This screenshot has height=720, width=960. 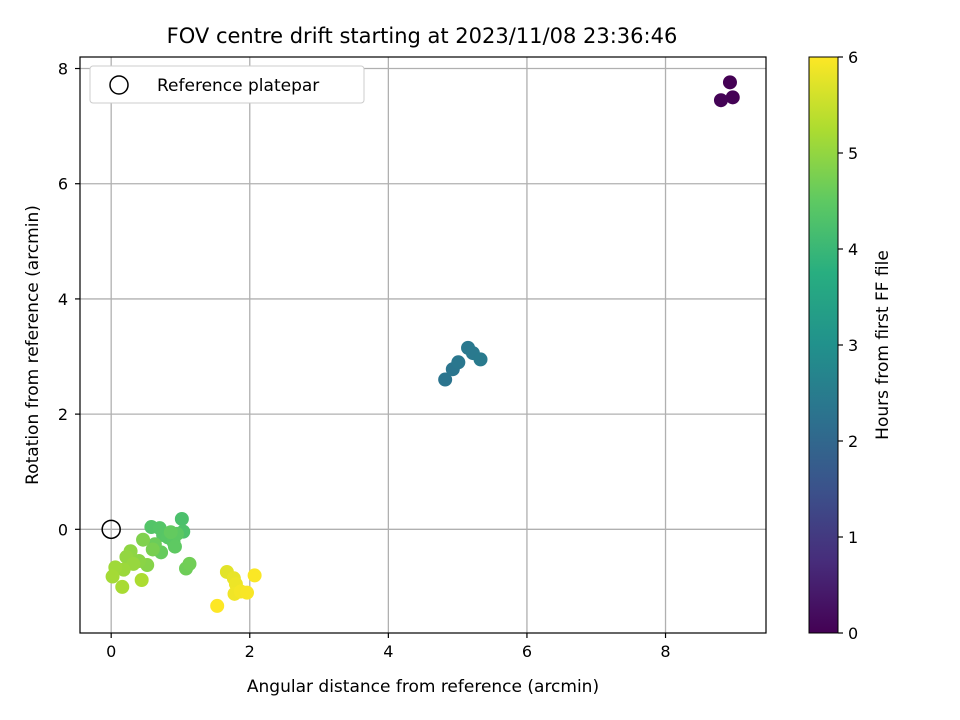 I want to click on legend-entry-reference: Reference platepar, so click(x=238, y=86).